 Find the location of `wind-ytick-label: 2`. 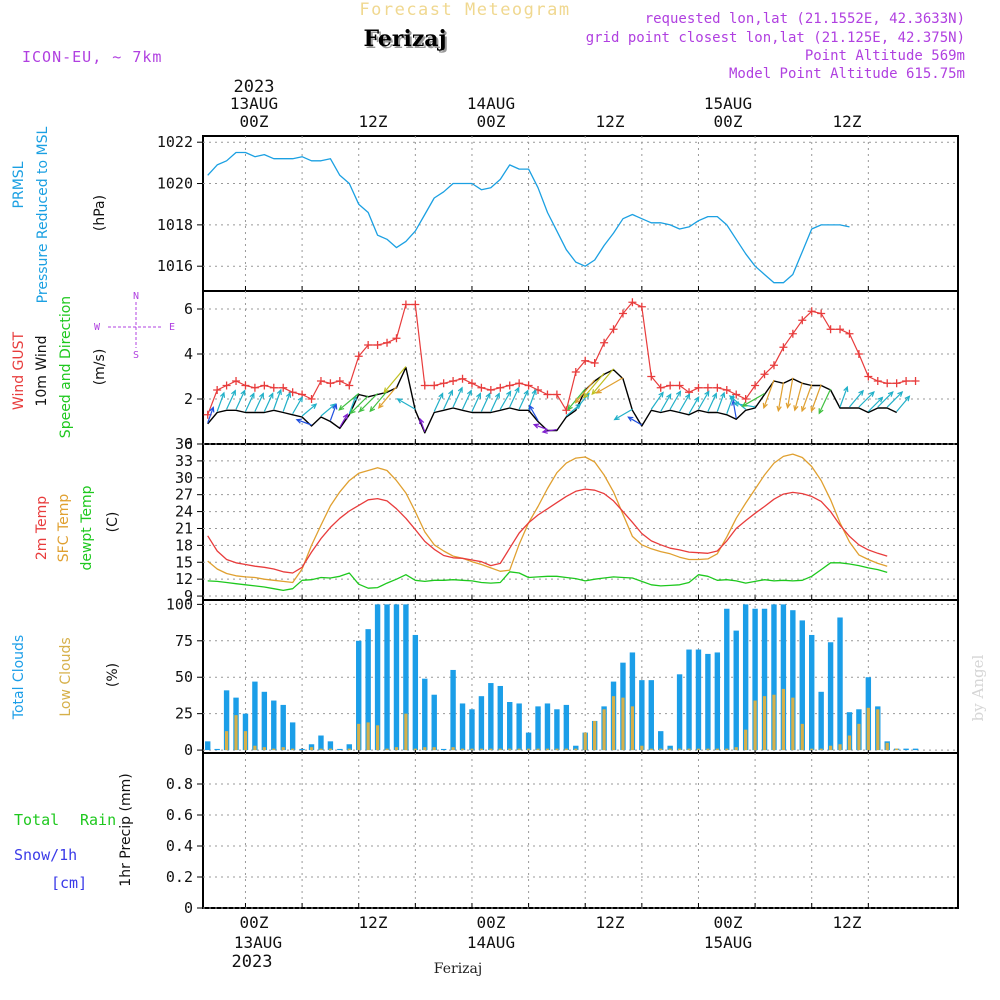

wind-ytick-label: 2 is located at coordinates (188, 399).